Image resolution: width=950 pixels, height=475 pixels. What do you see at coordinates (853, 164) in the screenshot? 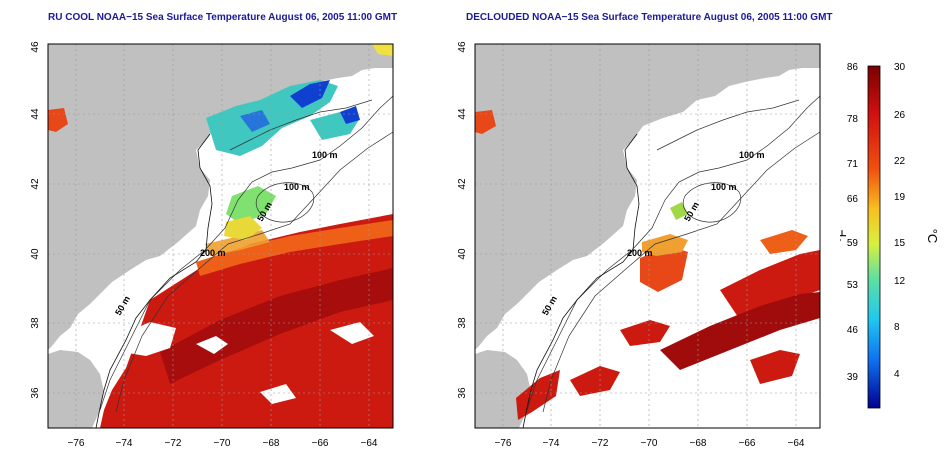
I see `fahrenheit-tick: 71` at bounding box center [853, 164].